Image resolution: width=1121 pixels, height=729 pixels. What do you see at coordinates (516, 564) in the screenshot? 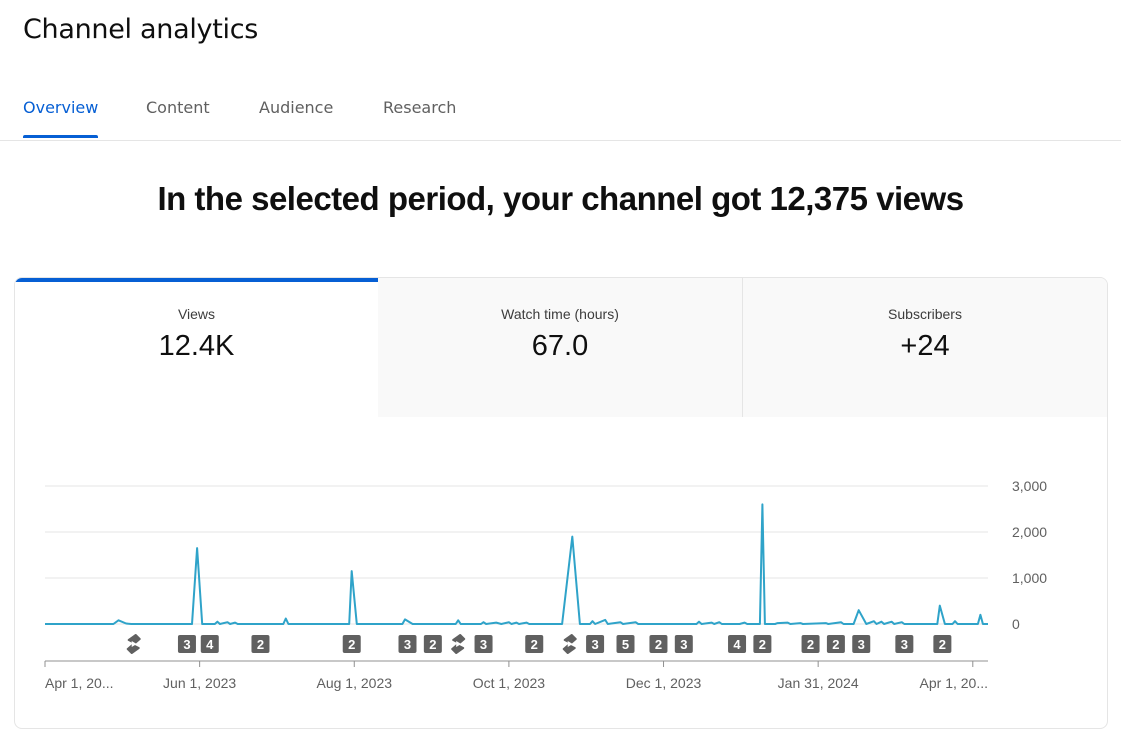
I see `series-line-views` at bounding box center [516, 564].